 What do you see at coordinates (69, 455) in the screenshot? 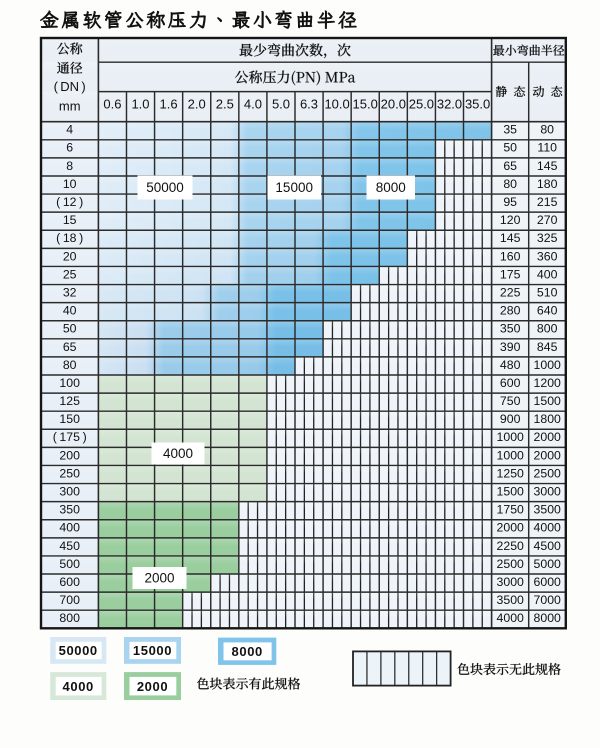
I see `svg-text: 200` at bounding box center [69, 455].